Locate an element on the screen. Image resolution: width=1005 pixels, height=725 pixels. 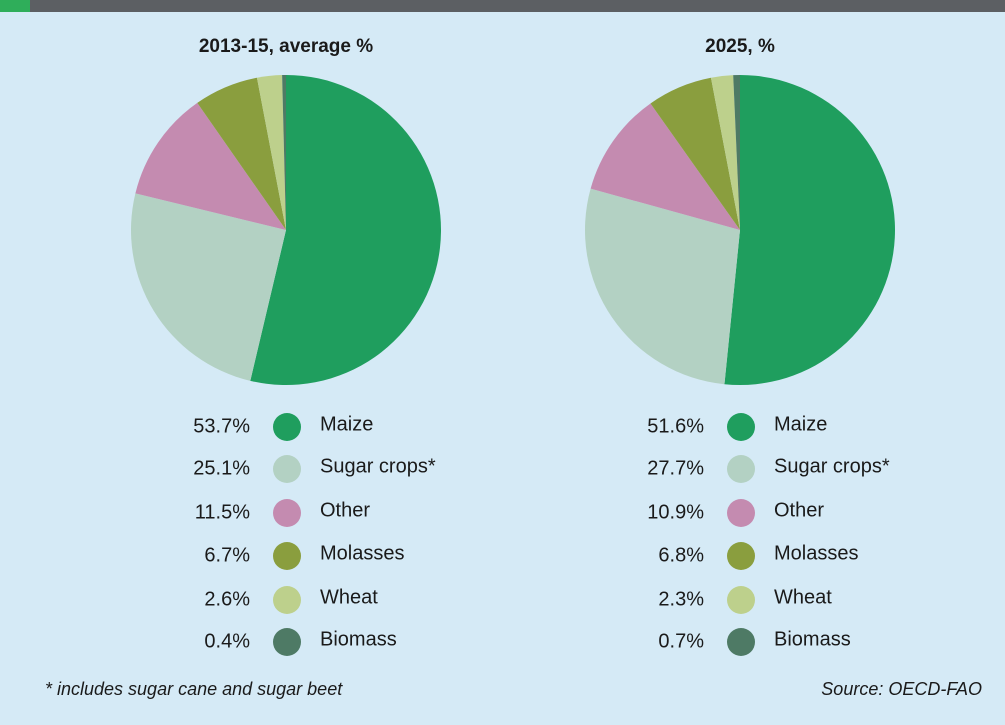
value-label: 25.1% is located at coordinates (221, 468).